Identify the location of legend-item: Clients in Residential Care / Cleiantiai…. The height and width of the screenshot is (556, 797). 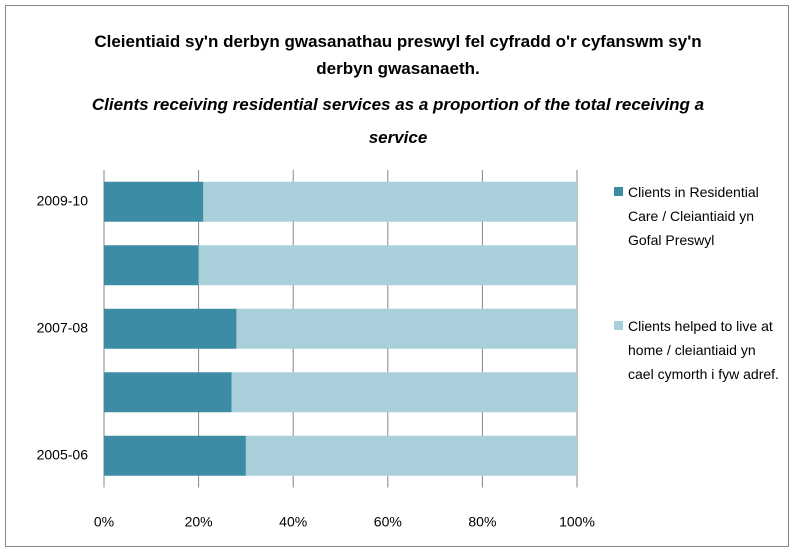
(696, 216).